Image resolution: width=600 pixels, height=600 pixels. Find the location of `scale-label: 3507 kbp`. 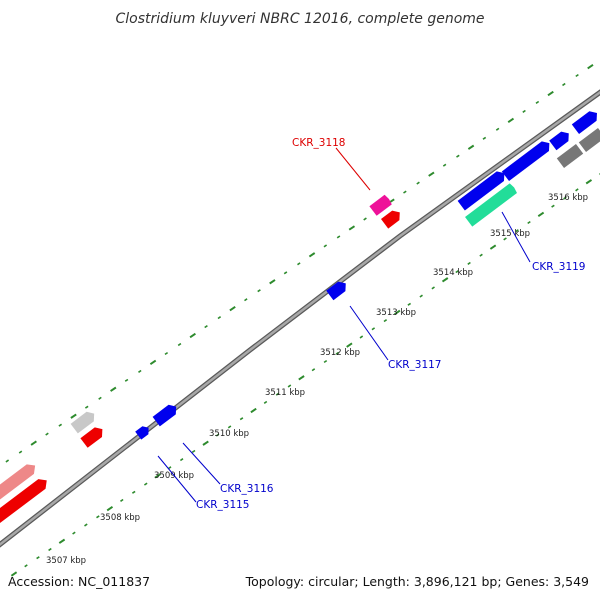

scale-label: 3507 kbp is located at coordinates (66, 561).